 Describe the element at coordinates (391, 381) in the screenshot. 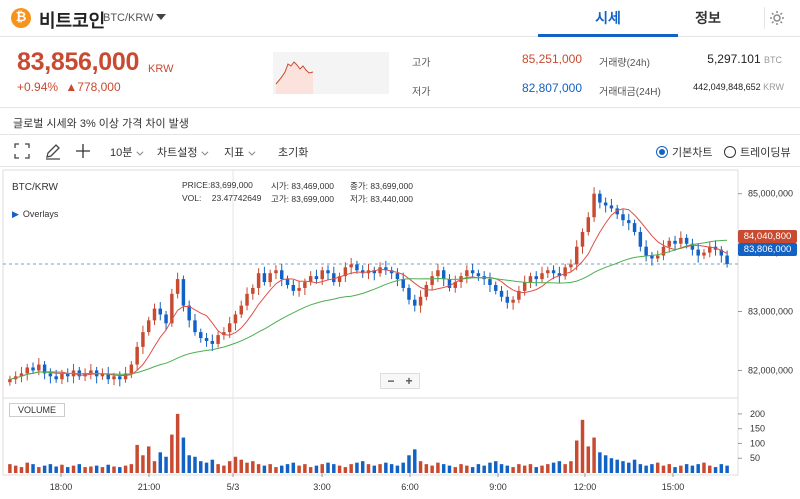

I see `zoom-out-button: −` at that location.